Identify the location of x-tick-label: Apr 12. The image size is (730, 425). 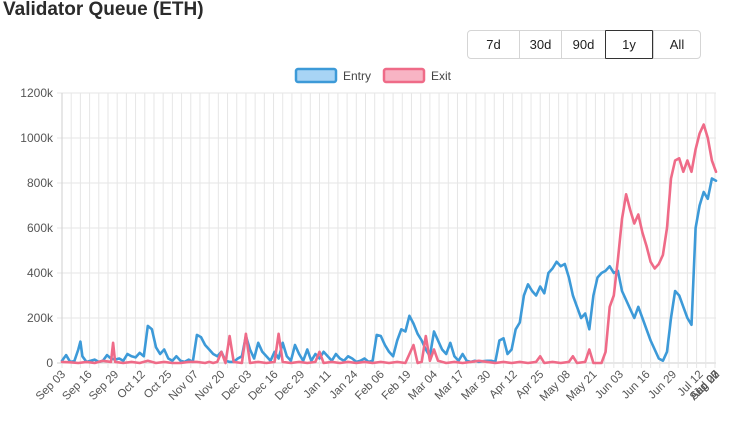
(503, 385).